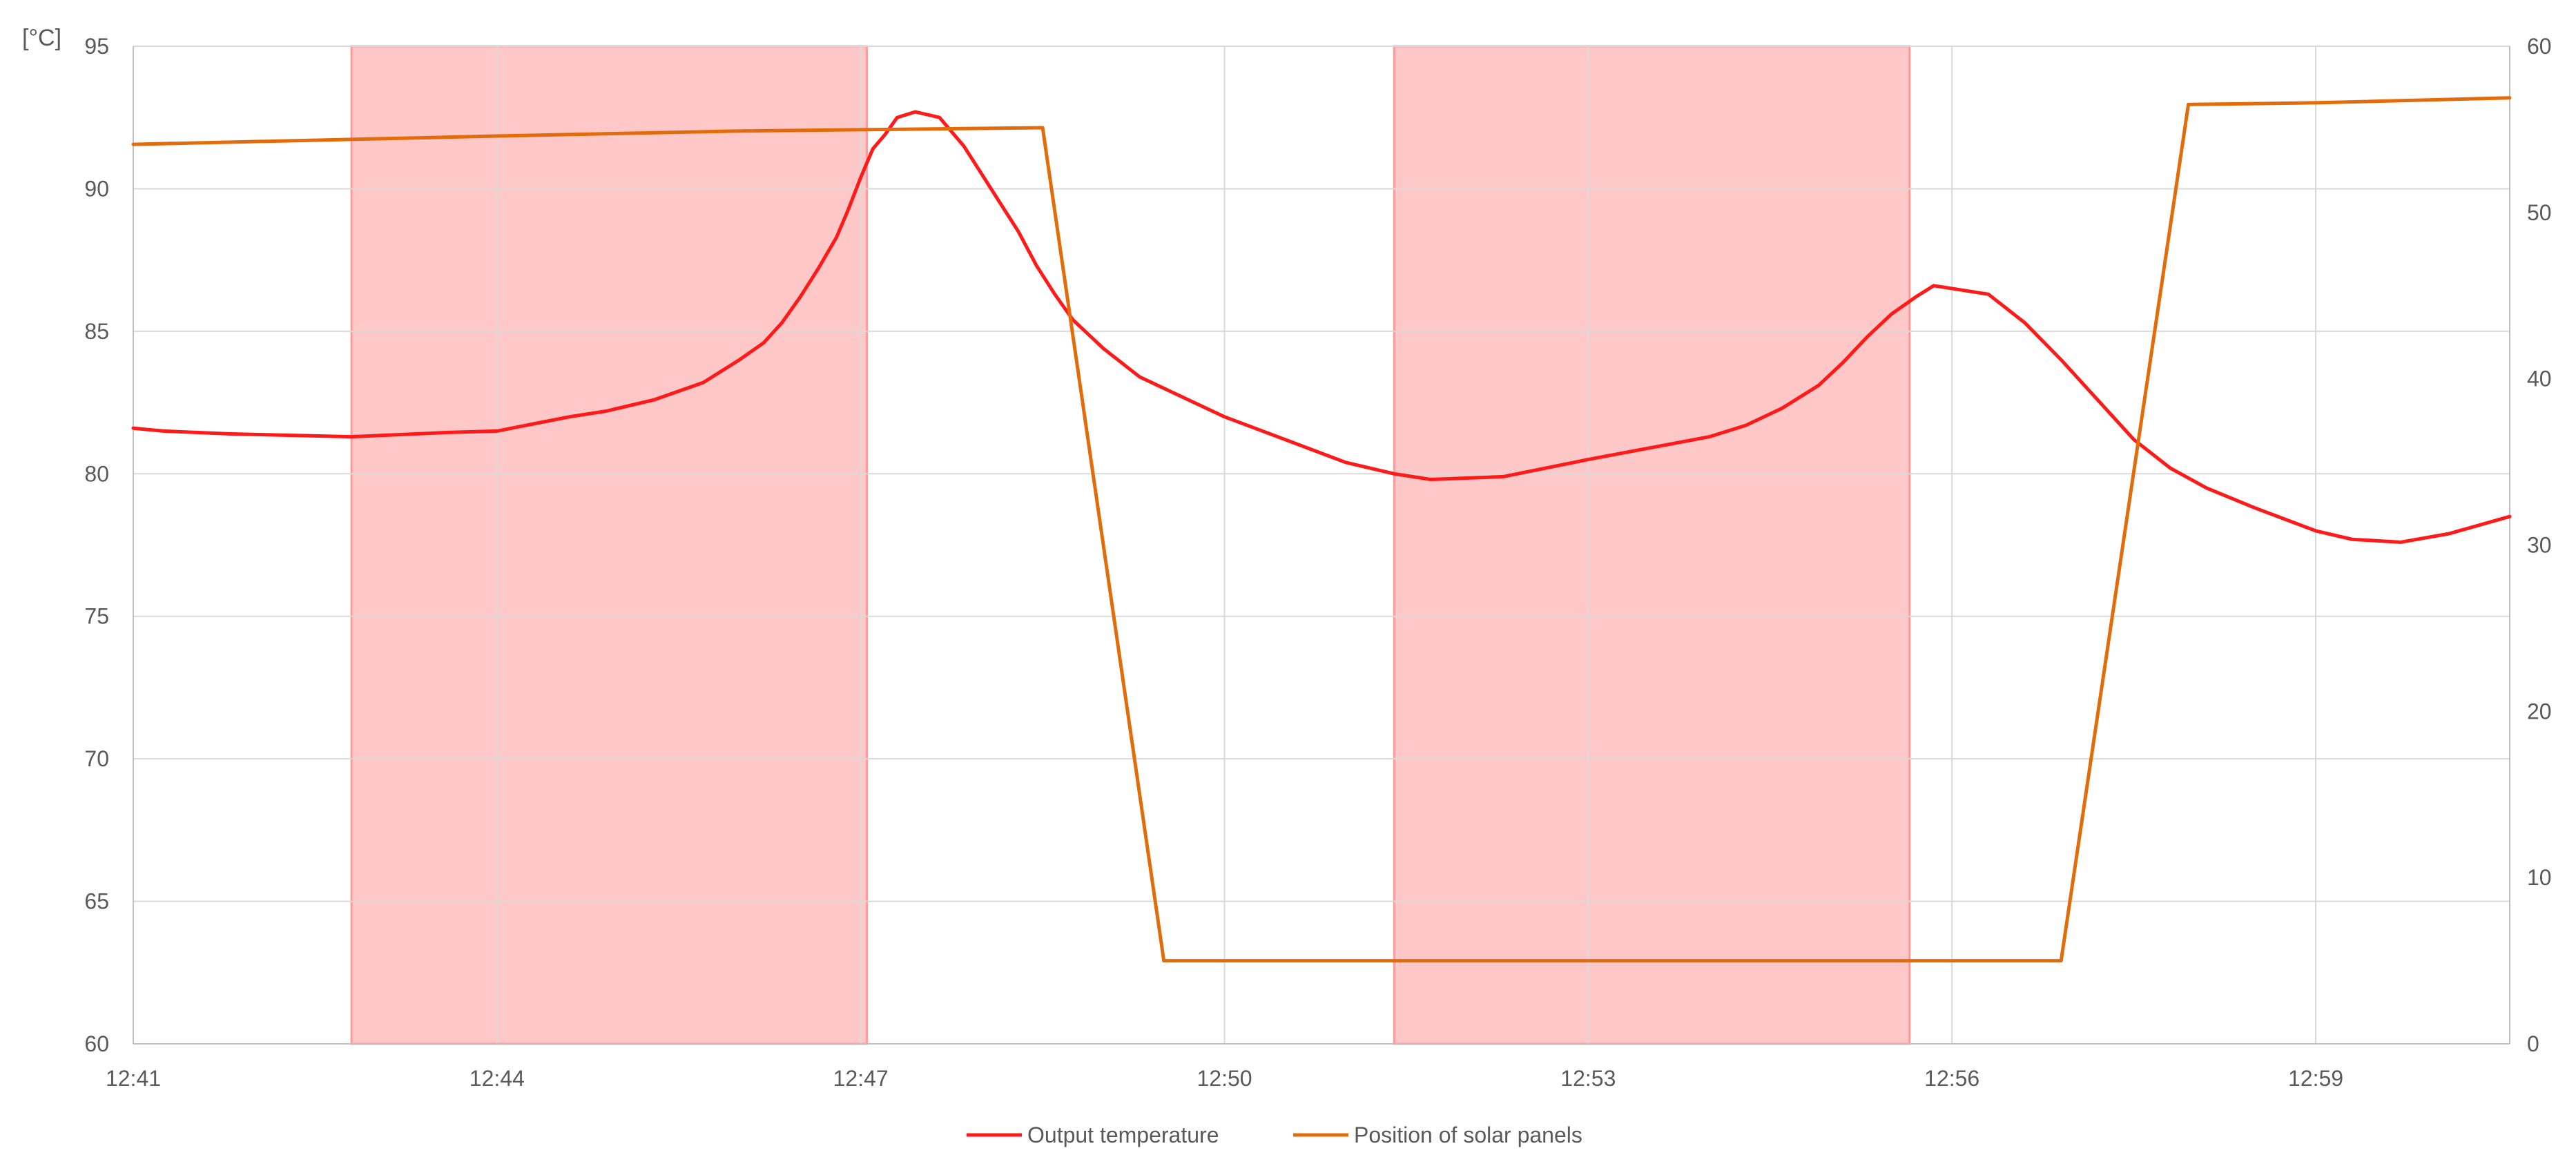 Image resolution: width=2576 pixels, height=1175 pixels. I want to click on y-right-tick-label: 30, so click(2540, 545).